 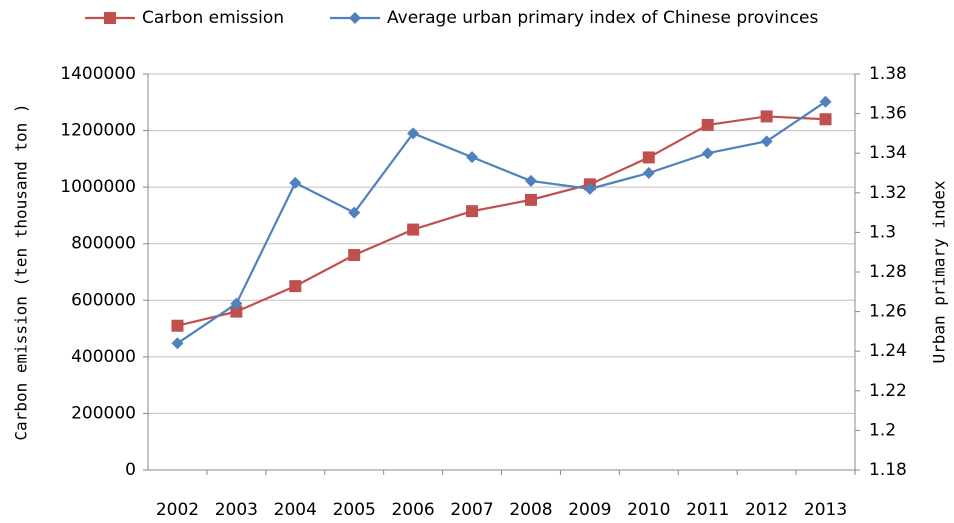 What do you see at coordinates (888, 272) in the screenshot?
I see `y2-tick-label: 1.28` at bounding box center [888, 272].